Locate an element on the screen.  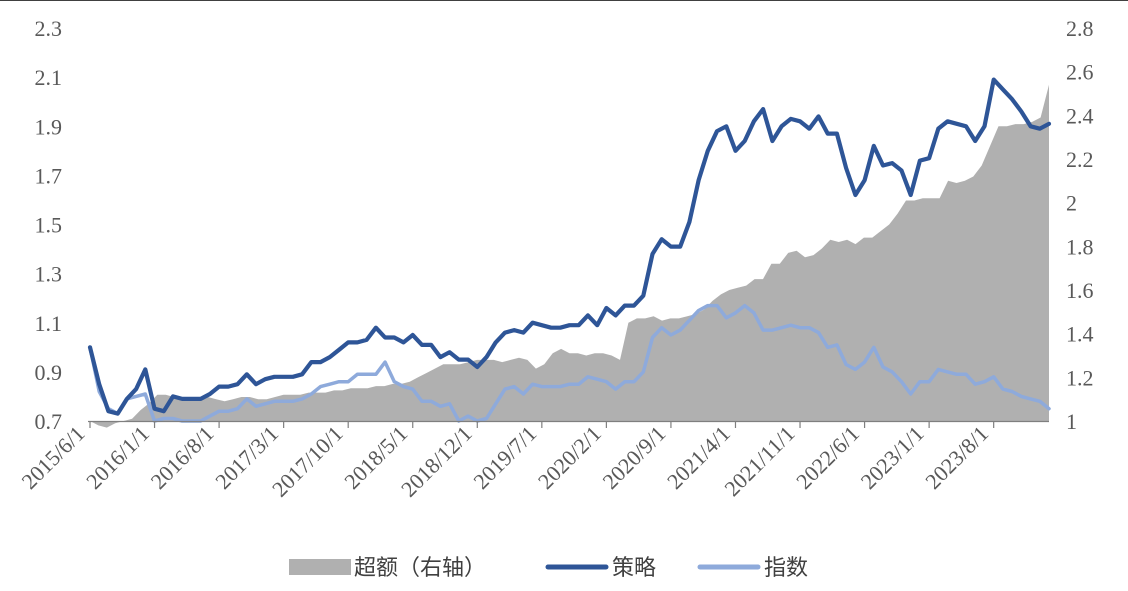
y-right-tick-label: 1.8 is located at coordinates (1080, 246).